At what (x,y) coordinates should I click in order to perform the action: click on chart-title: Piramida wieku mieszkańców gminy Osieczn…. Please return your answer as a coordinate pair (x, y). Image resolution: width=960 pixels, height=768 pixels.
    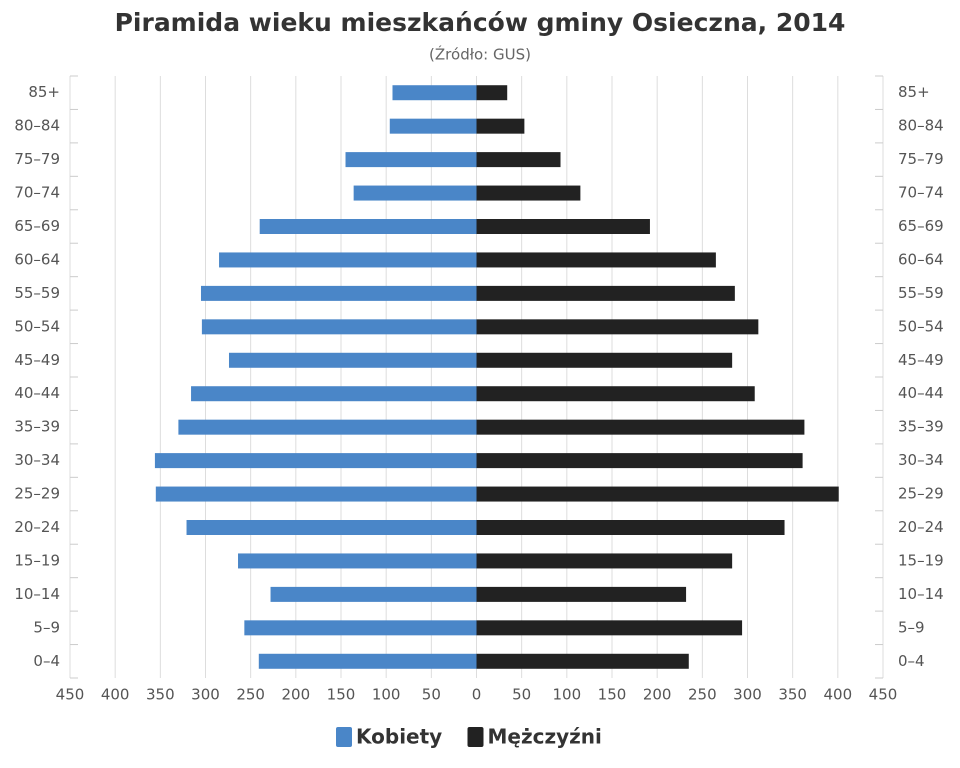
    Looking at the image, I should click on (480, 22).